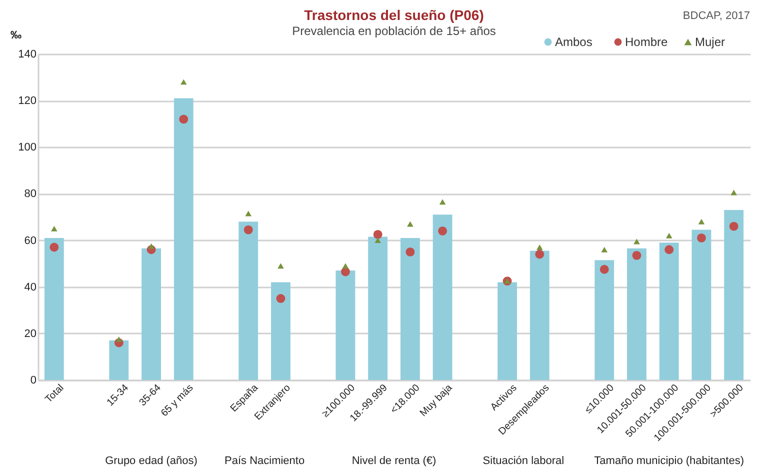  Describe the element at coordinates (30, 194) in the screenshot. I see `y-tick-label: 80` at that location.